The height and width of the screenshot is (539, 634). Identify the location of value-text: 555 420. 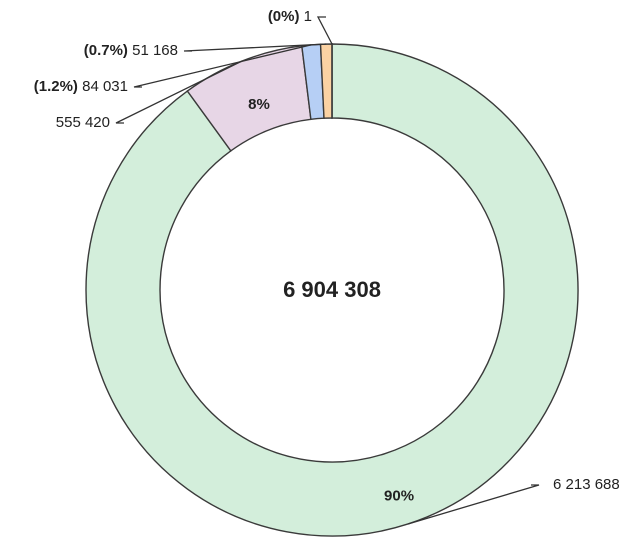
(83, 122).